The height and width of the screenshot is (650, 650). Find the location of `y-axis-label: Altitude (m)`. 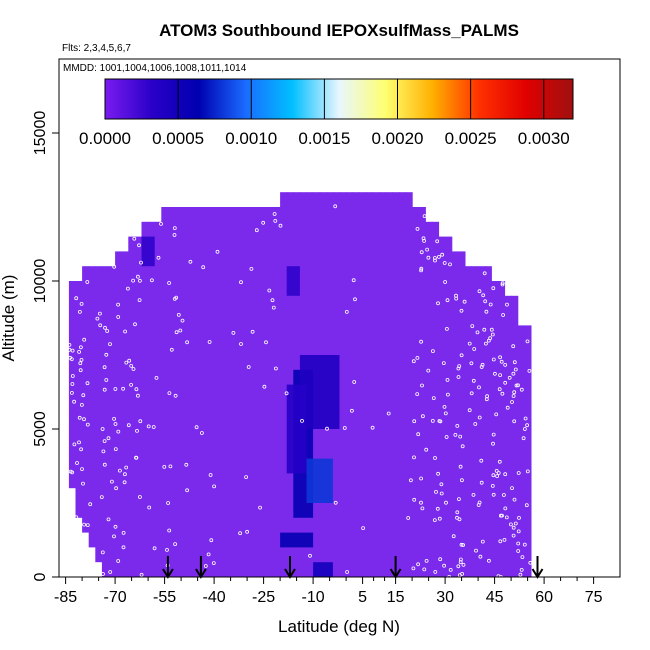

y-axis-label: Altitude (m) is located at coordinates (9, 318).